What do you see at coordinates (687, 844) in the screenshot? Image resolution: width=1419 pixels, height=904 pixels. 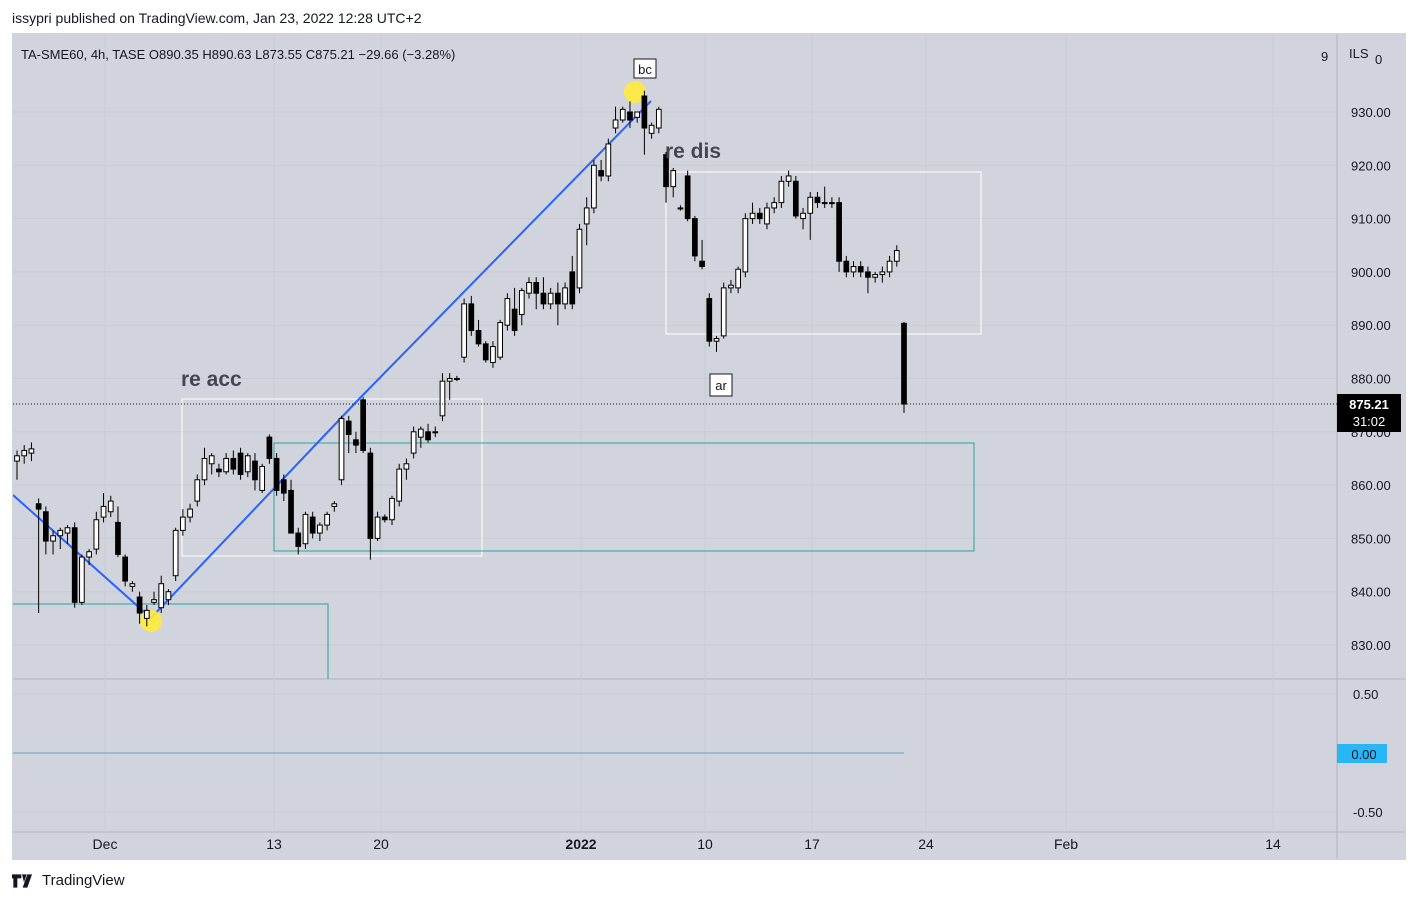 I see `time-axis: Dec 13 20 2022 10 17 24 Feb 14` at bounding box center [687, 844].